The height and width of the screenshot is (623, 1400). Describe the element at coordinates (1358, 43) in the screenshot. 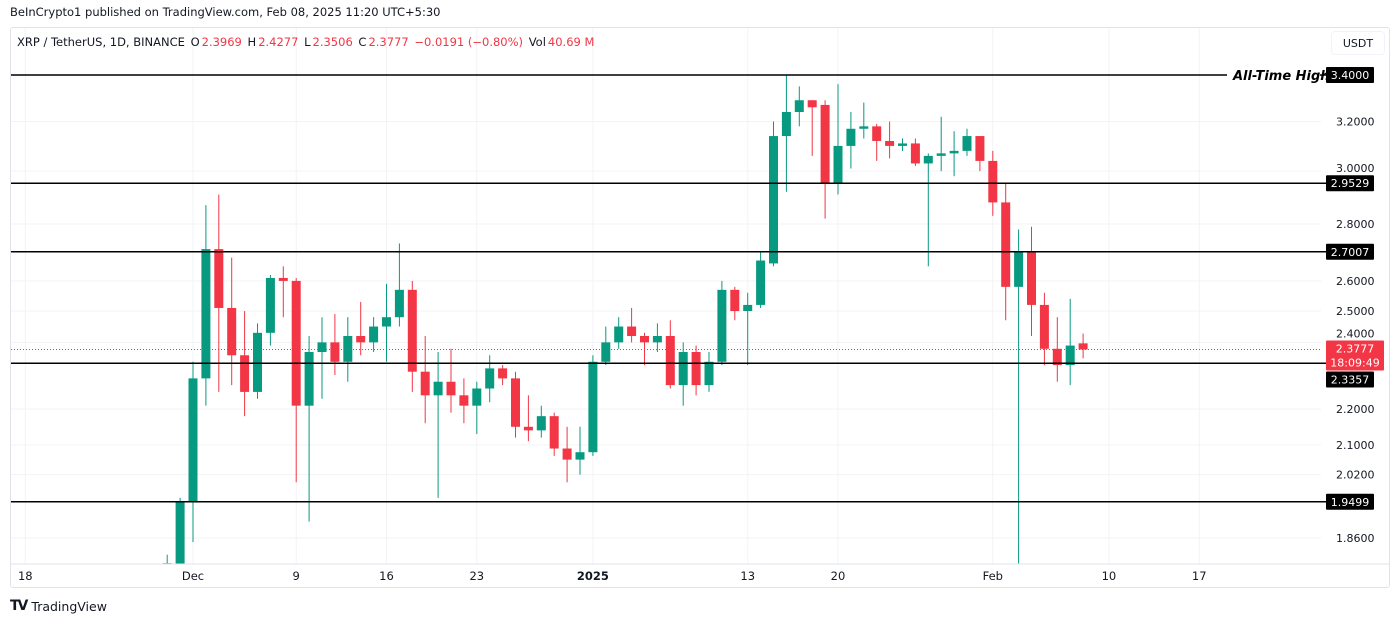

I see `currency-button: USDT` at that location.